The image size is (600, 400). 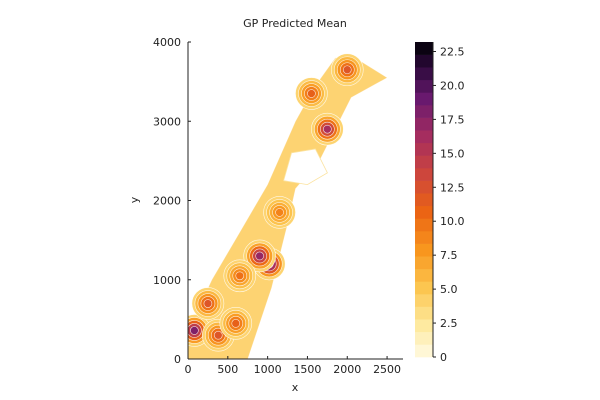 What do you see at coordinates (295, 23) in the screenshot?
I see `chart-title: GP Predicted Mean` at bounding box center [295, 23].